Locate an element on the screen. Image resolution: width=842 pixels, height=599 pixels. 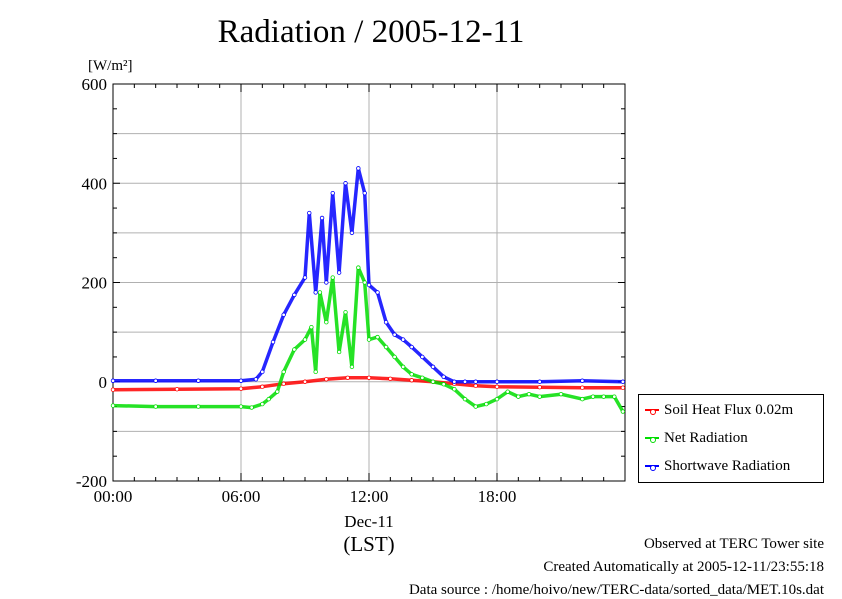
legend-item-net-radiation: Net Radiation is located at coordinates (696, 440).